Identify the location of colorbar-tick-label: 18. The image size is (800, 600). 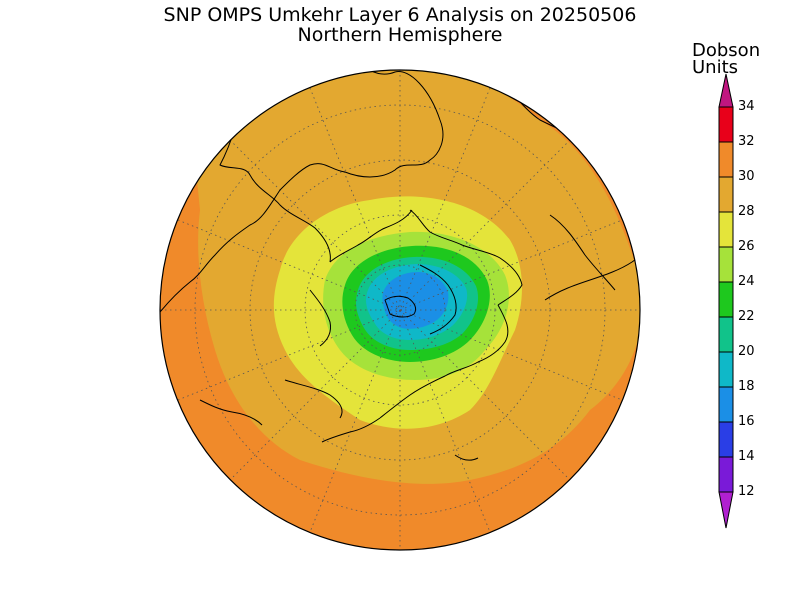
(746, 386).